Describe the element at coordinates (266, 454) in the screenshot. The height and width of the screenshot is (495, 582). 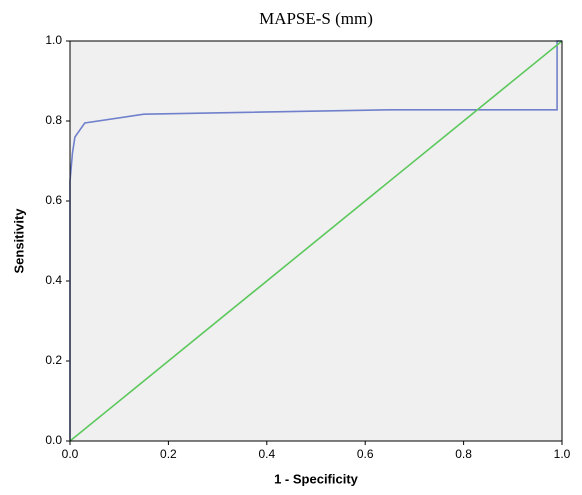
I see `x-tick-label: 0.4` at that location.